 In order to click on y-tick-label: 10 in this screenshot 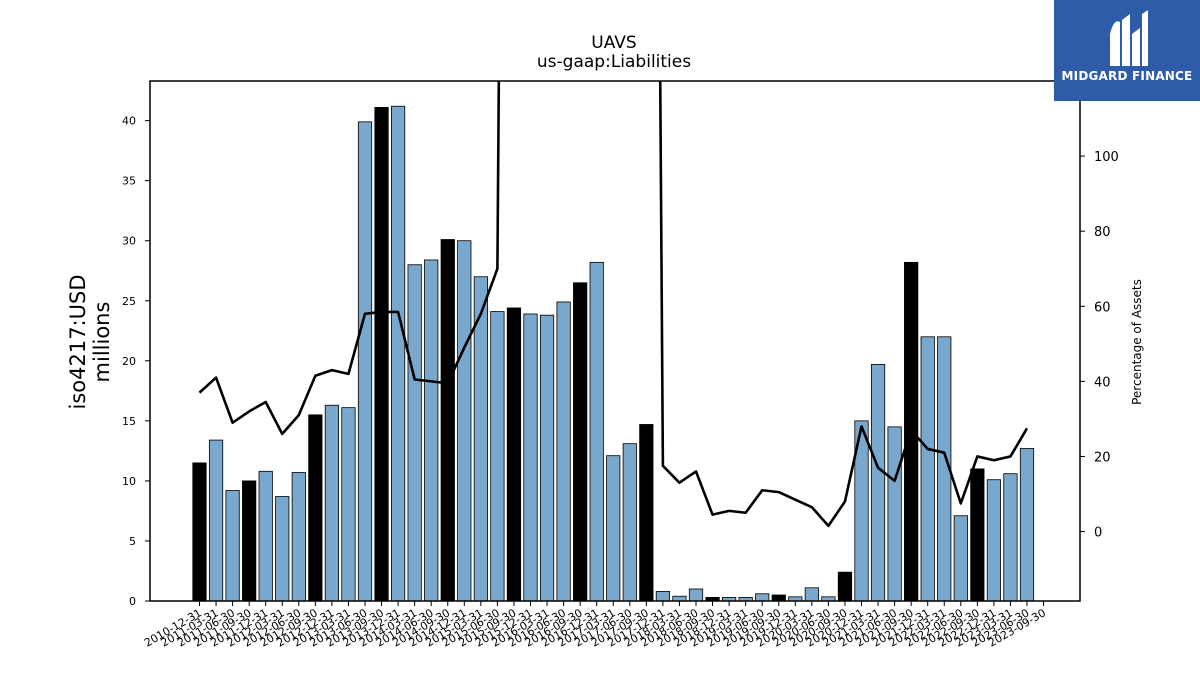, I will do `click(129, 481)`.